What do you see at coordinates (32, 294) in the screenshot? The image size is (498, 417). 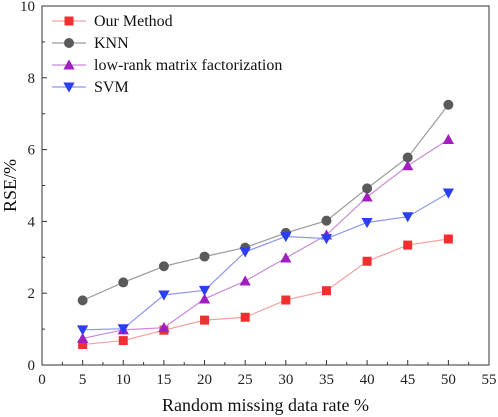 I see `y-tick-label: 2` at bounding box center [32, 294].